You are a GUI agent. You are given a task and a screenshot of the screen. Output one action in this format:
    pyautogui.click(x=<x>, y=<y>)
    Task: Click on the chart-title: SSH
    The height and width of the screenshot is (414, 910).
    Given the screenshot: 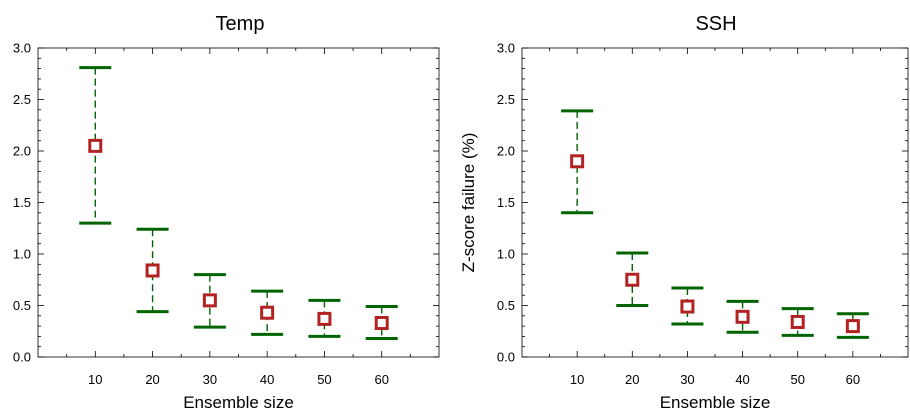 What is the action you would take?
    pyautogui.click(x=715, y=24)
    